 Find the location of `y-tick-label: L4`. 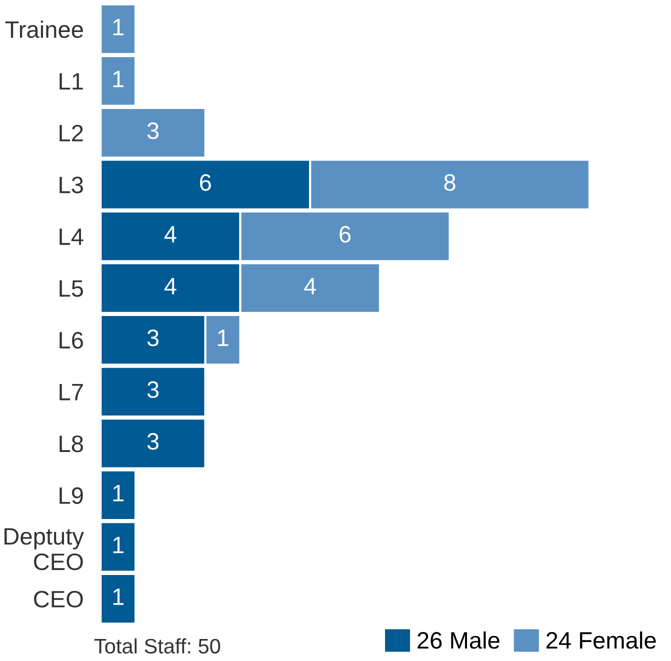

y-tick-label: L4 is located at coordinates (72, 236).